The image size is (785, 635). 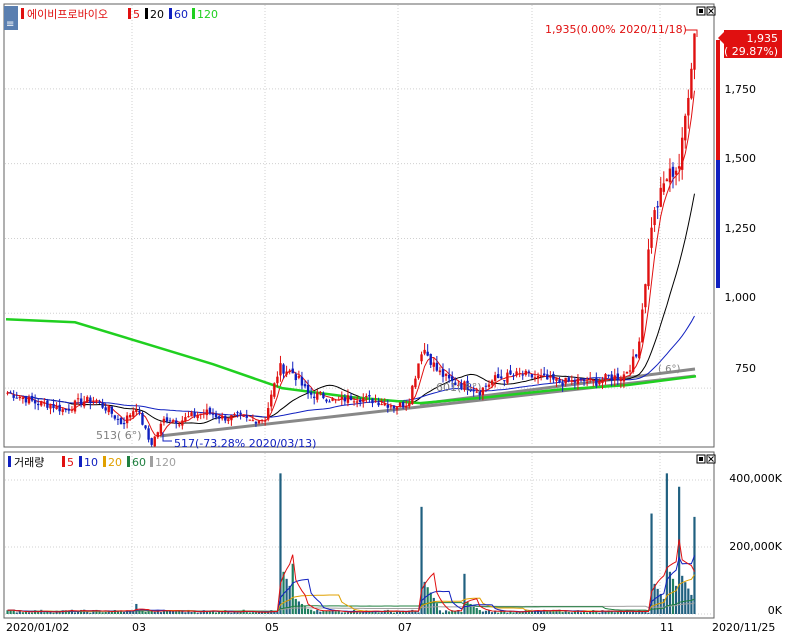 I want to click on low-annotation: 517(-73.28% 2020/03/13), so click(x=245, y=443).